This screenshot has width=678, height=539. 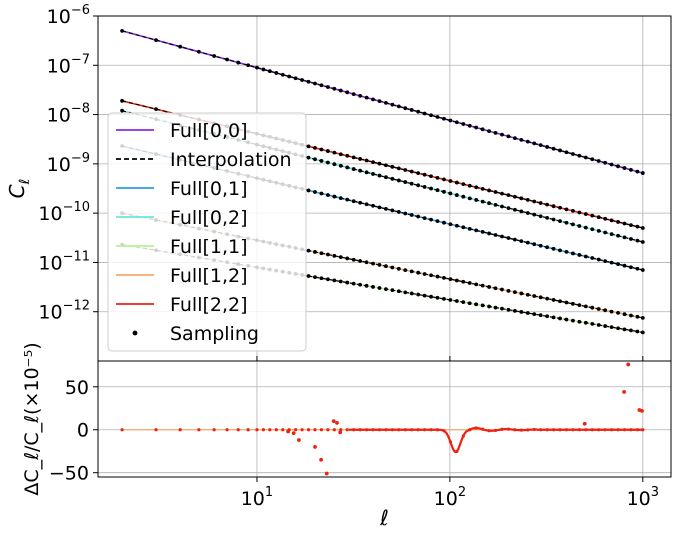 I want to click on legend-label: Full[0,1], so click(x=209, y=189).